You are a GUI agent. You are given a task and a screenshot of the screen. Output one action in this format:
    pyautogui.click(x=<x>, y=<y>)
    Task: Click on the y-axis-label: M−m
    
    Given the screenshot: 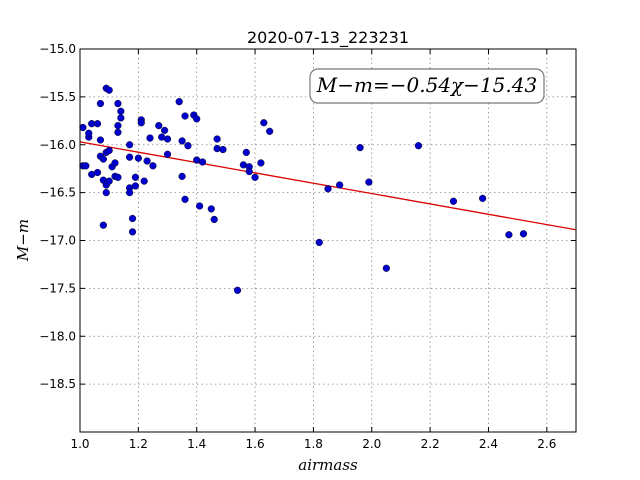 What is the action you would take?
    pyautogui.click(x=23, y=240)
    